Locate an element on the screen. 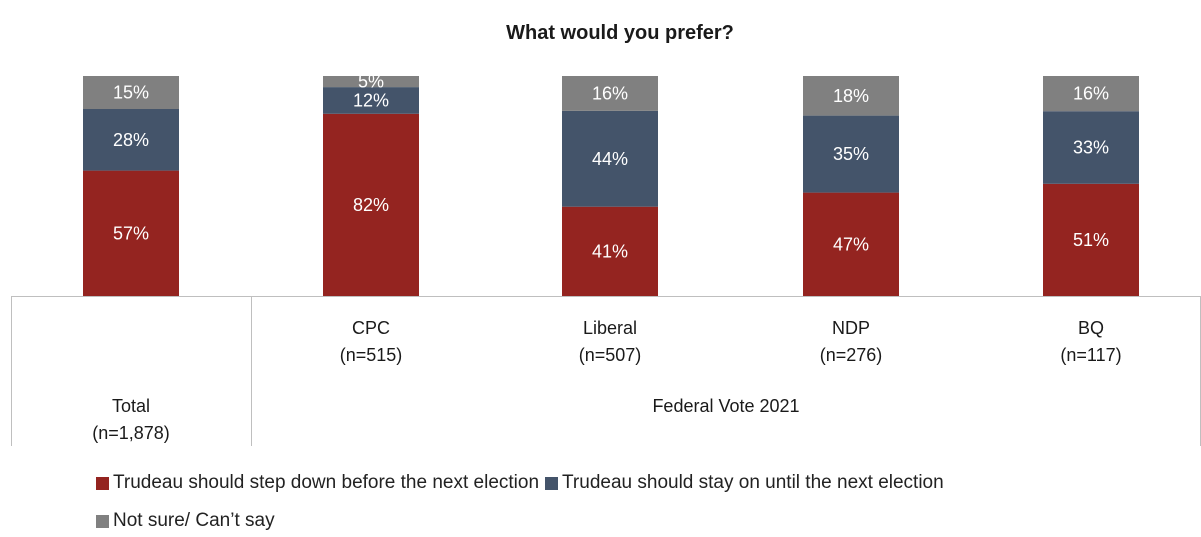 This screenshot has height=537, width=1201. data-label-step-down-3: 47% is located at coordinates (851, 244).